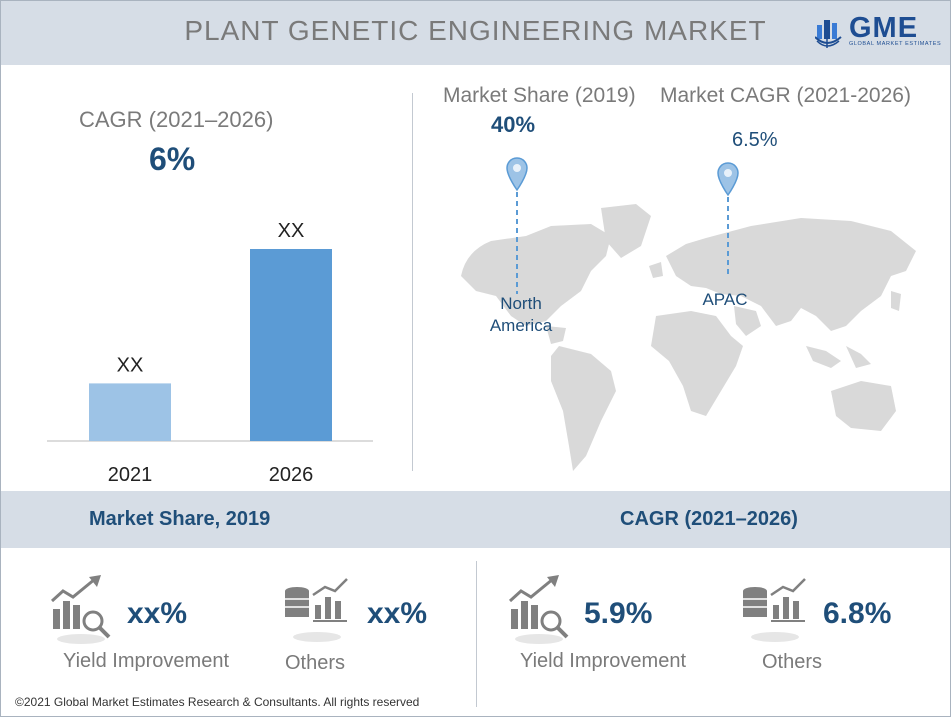  I want to click on region-apac: APAC, so click(725, 299).